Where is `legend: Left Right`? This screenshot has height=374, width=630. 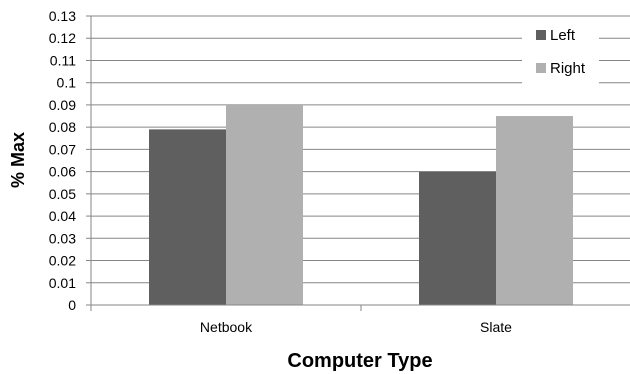 legend: Left Right is located at coordinates (560, 55).